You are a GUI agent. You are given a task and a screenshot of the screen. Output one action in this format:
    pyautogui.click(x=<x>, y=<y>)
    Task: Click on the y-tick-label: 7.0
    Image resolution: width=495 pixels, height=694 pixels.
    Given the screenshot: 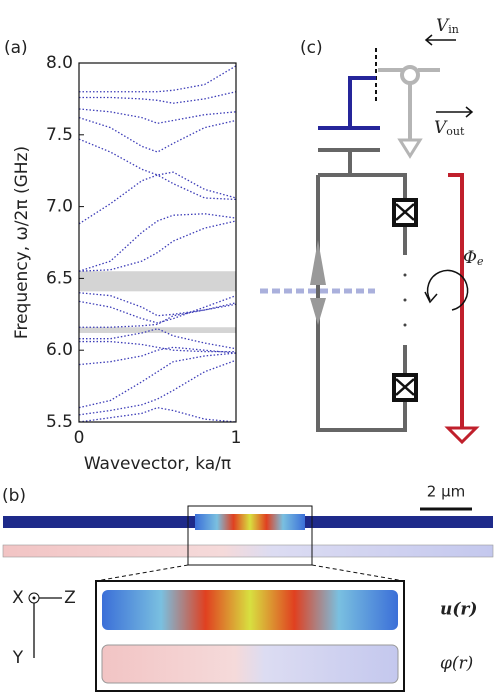 What is the action you would take?
    pyautogui.click(x=59, y=207)
    